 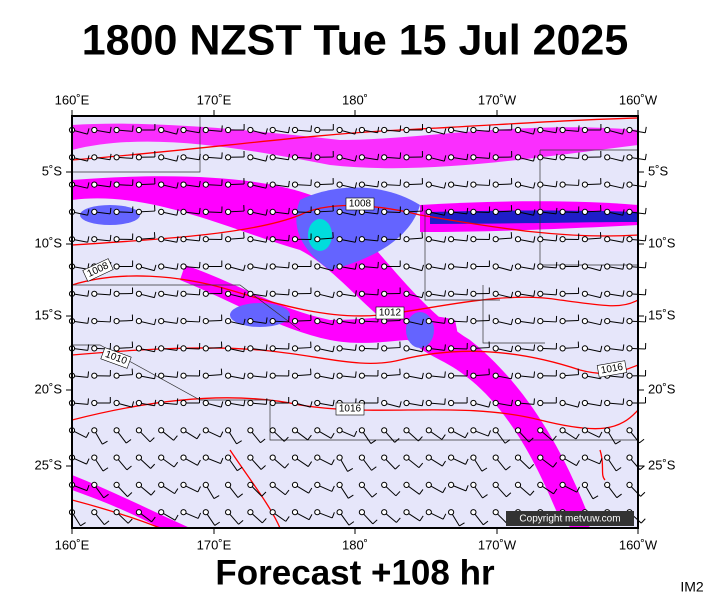 I want to click on latitude-label-left: 10˚S, so click(x=49, y=242).